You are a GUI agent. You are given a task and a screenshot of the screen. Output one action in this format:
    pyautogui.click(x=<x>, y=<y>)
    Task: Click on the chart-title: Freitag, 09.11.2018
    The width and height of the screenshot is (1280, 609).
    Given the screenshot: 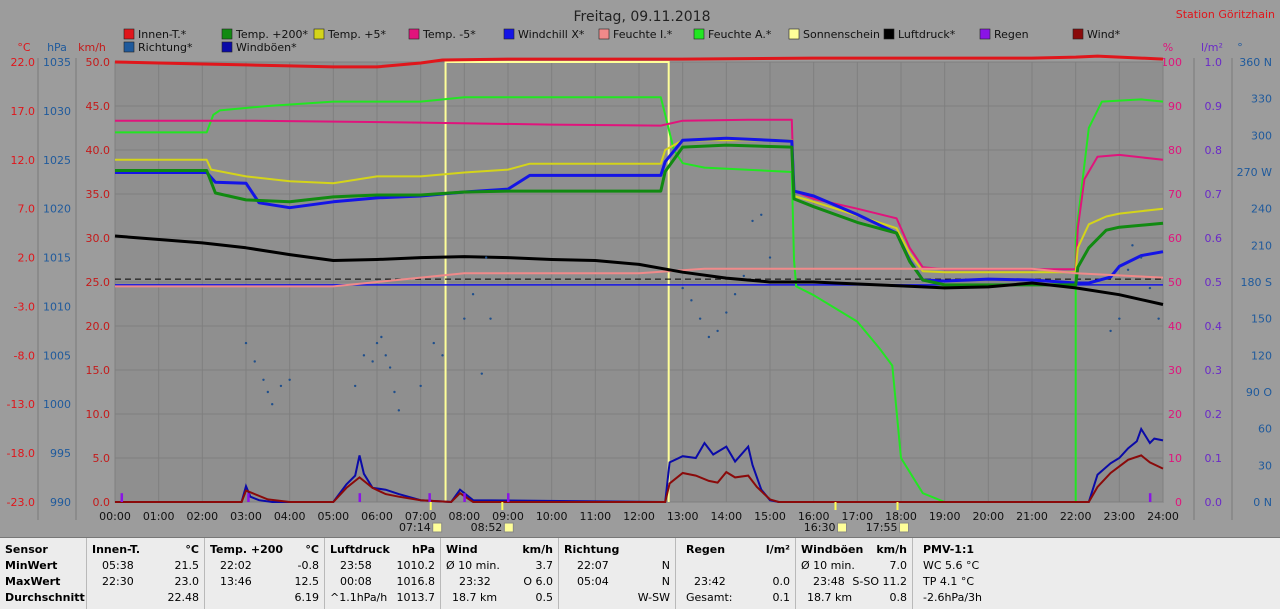 What is the action you would take?
    pyautogui.click(x=642, y=17)
    